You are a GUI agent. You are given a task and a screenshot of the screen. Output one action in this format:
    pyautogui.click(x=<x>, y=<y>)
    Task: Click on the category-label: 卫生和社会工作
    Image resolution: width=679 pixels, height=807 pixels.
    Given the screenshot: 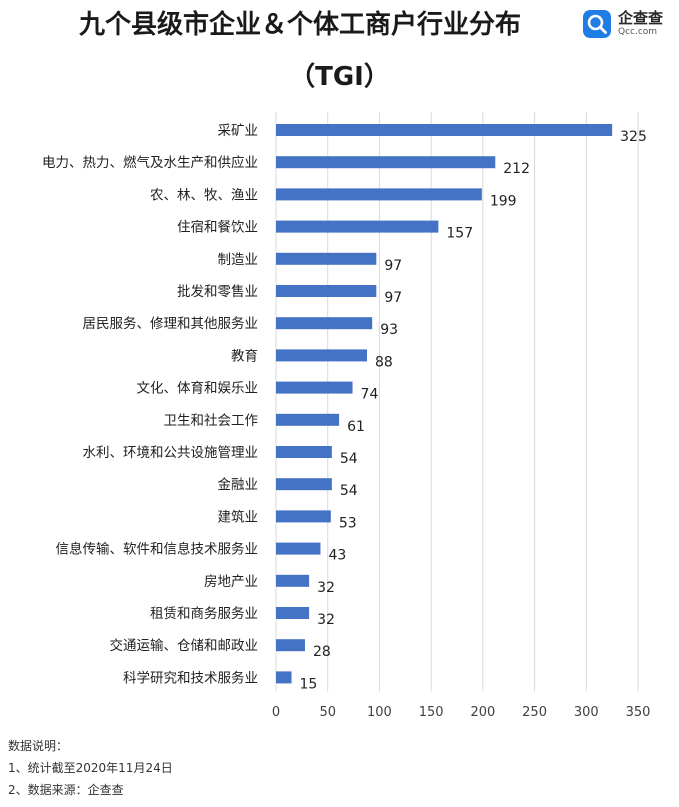 What is the action you would take?
    pyautogui.click(x=211, y=421)
    